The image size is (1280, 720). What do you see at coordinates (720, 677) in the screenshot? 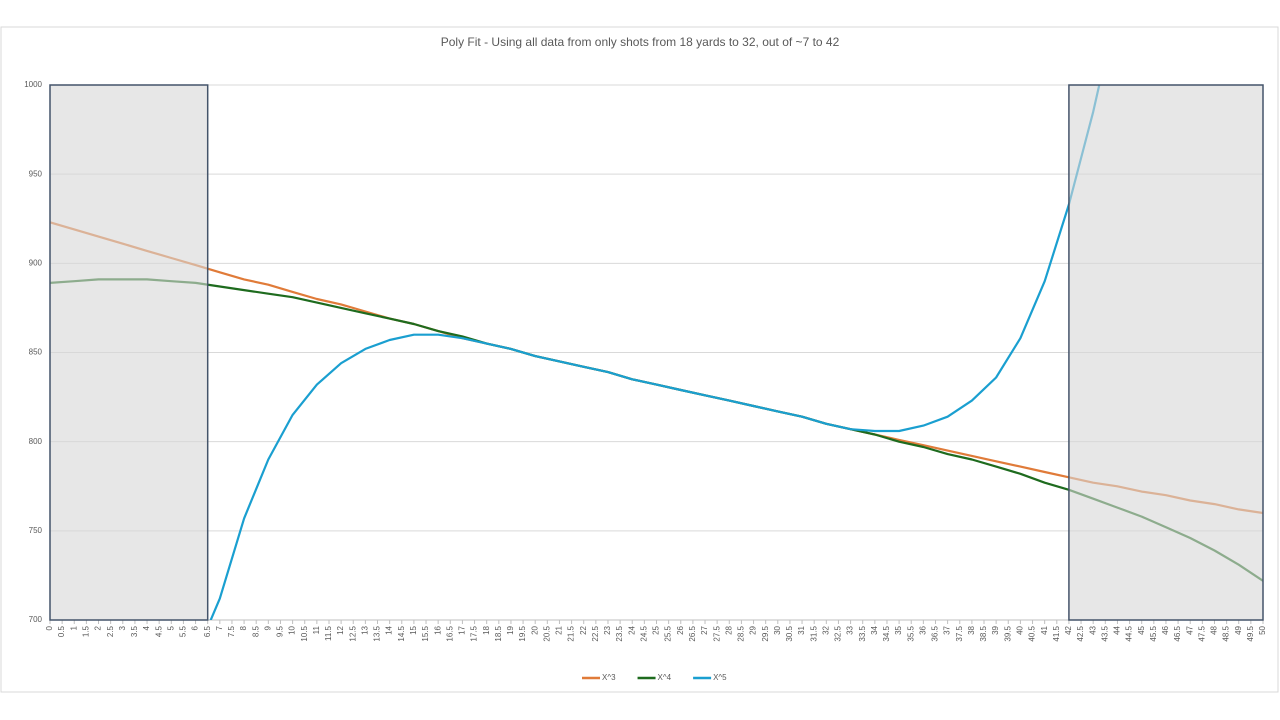
I see `legend-label: X^5` at bounding box center [720, 677].